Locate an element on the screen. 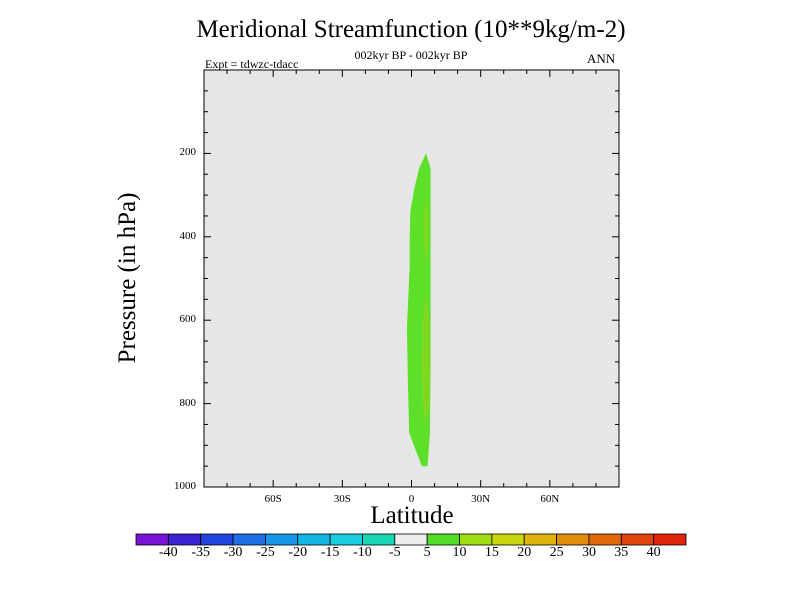 This screenshot has width=800, height=600. x-axis-label: Latitude is located at coordinates (412, 515).